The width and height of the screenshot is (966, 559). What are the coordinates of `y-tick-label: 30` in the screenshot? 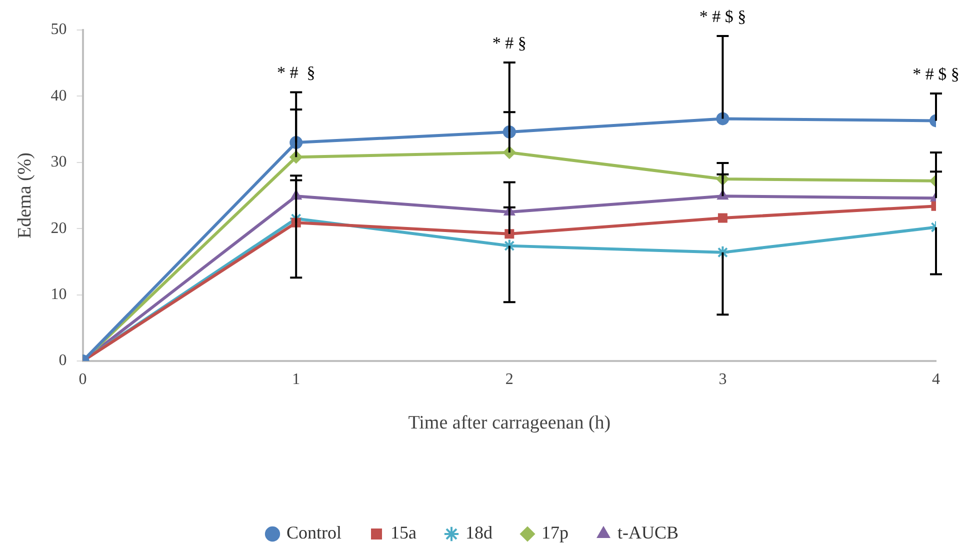 It's located at (58, 162).